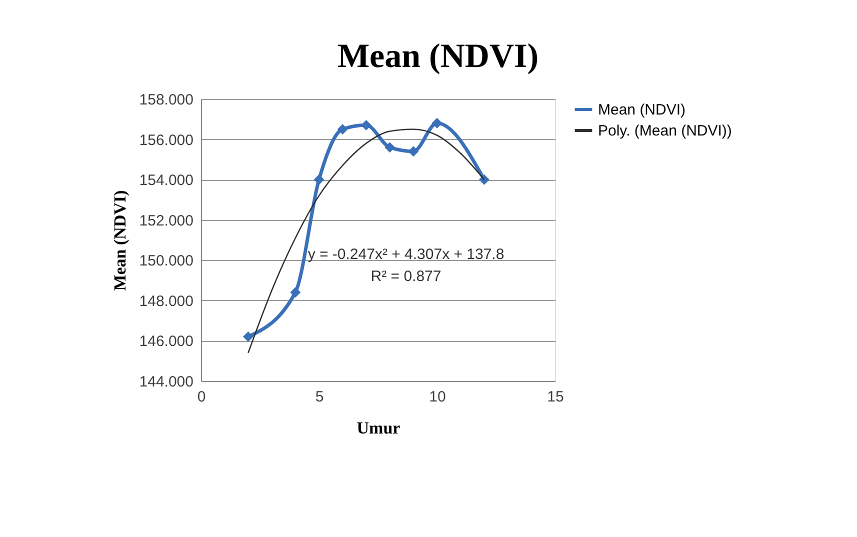  What do you see at coordinates (166, 181) in the screenshot?
I see `y-tick-label: 154.000` at bounding box center [166, 181].